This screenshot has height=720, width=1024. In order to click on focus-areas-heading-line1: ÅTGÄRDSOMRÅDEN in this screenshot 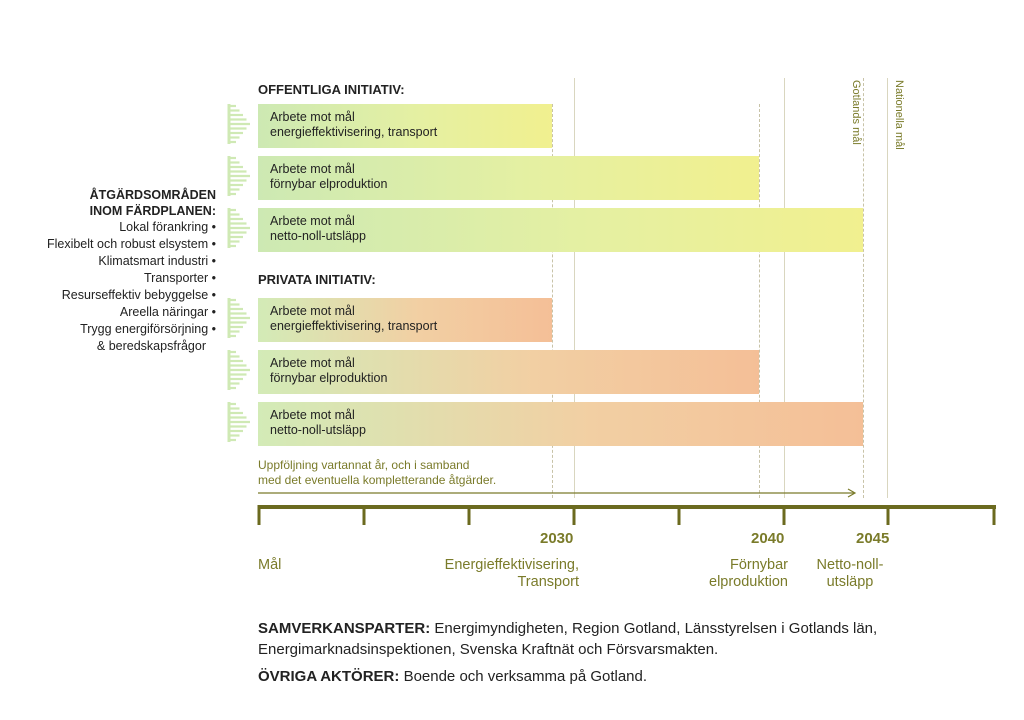, I will do `click(152, 195)`.